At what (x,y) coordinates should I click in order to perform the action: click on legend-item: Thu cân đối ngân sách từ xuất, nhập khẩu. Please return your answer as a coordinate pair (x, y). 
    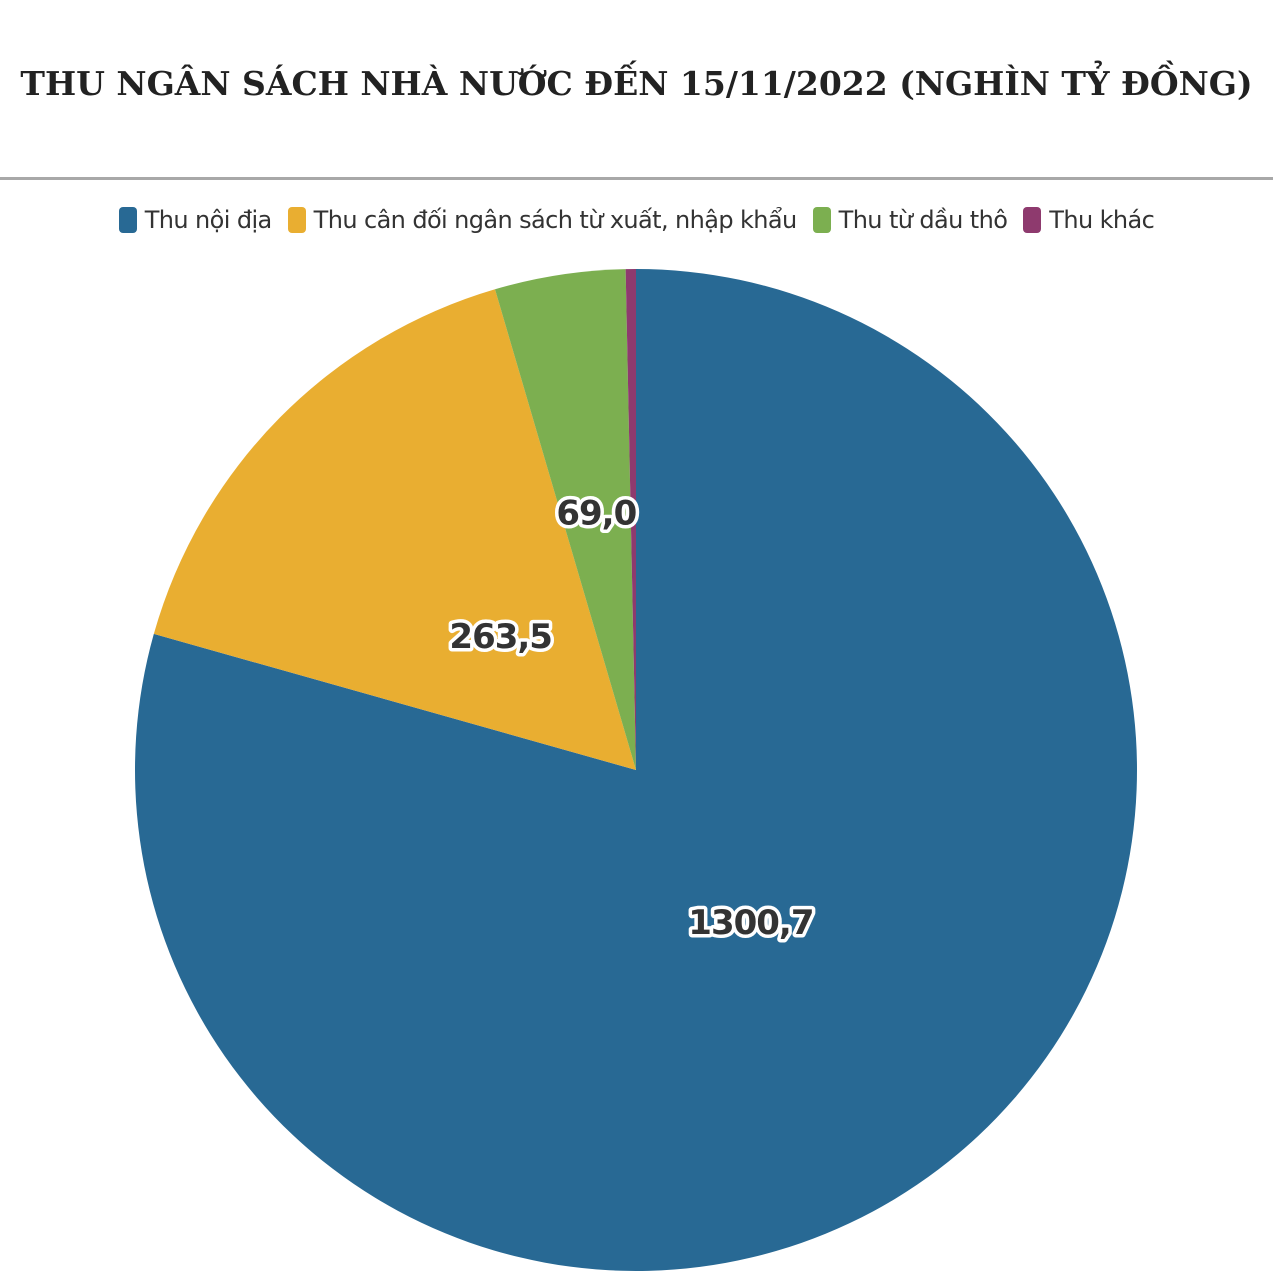
    Looking at the image, I should click on (542, 220).